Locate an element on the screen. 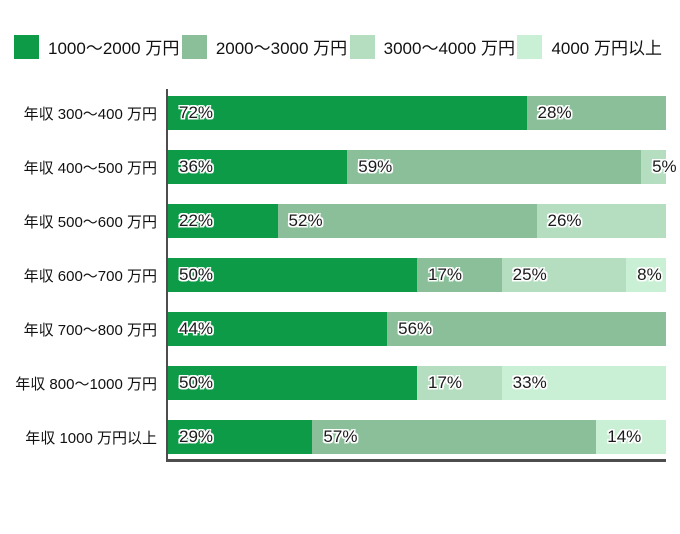 This screenshot has width=680, height=534. category-label: 年収 300〜400 万円 is located at coordinates (90, 114).